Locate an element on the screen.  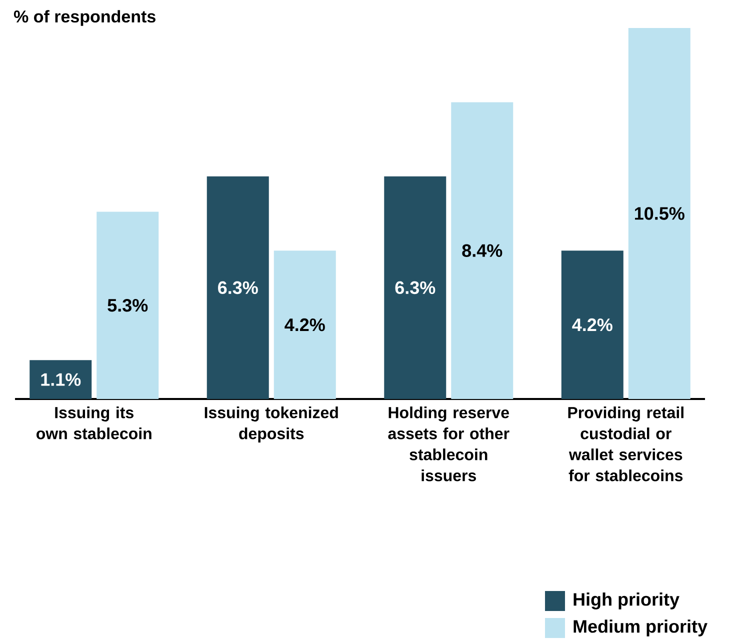
data-label: 5.3% is located at coordinates (128, 305).